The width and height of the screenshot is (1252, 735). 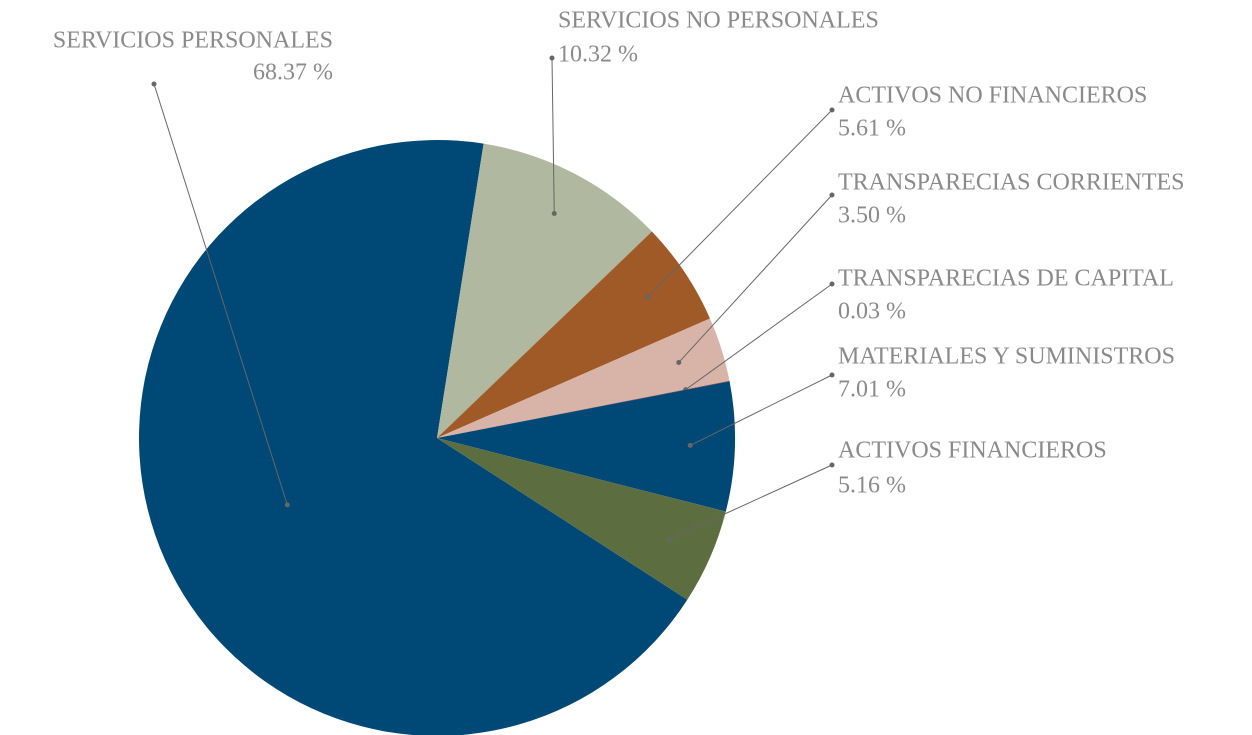 What do you see at coordinates (872, 129) in the screenshot?
I see `value-label: 5.61 %` at bounding box center [872, 129].